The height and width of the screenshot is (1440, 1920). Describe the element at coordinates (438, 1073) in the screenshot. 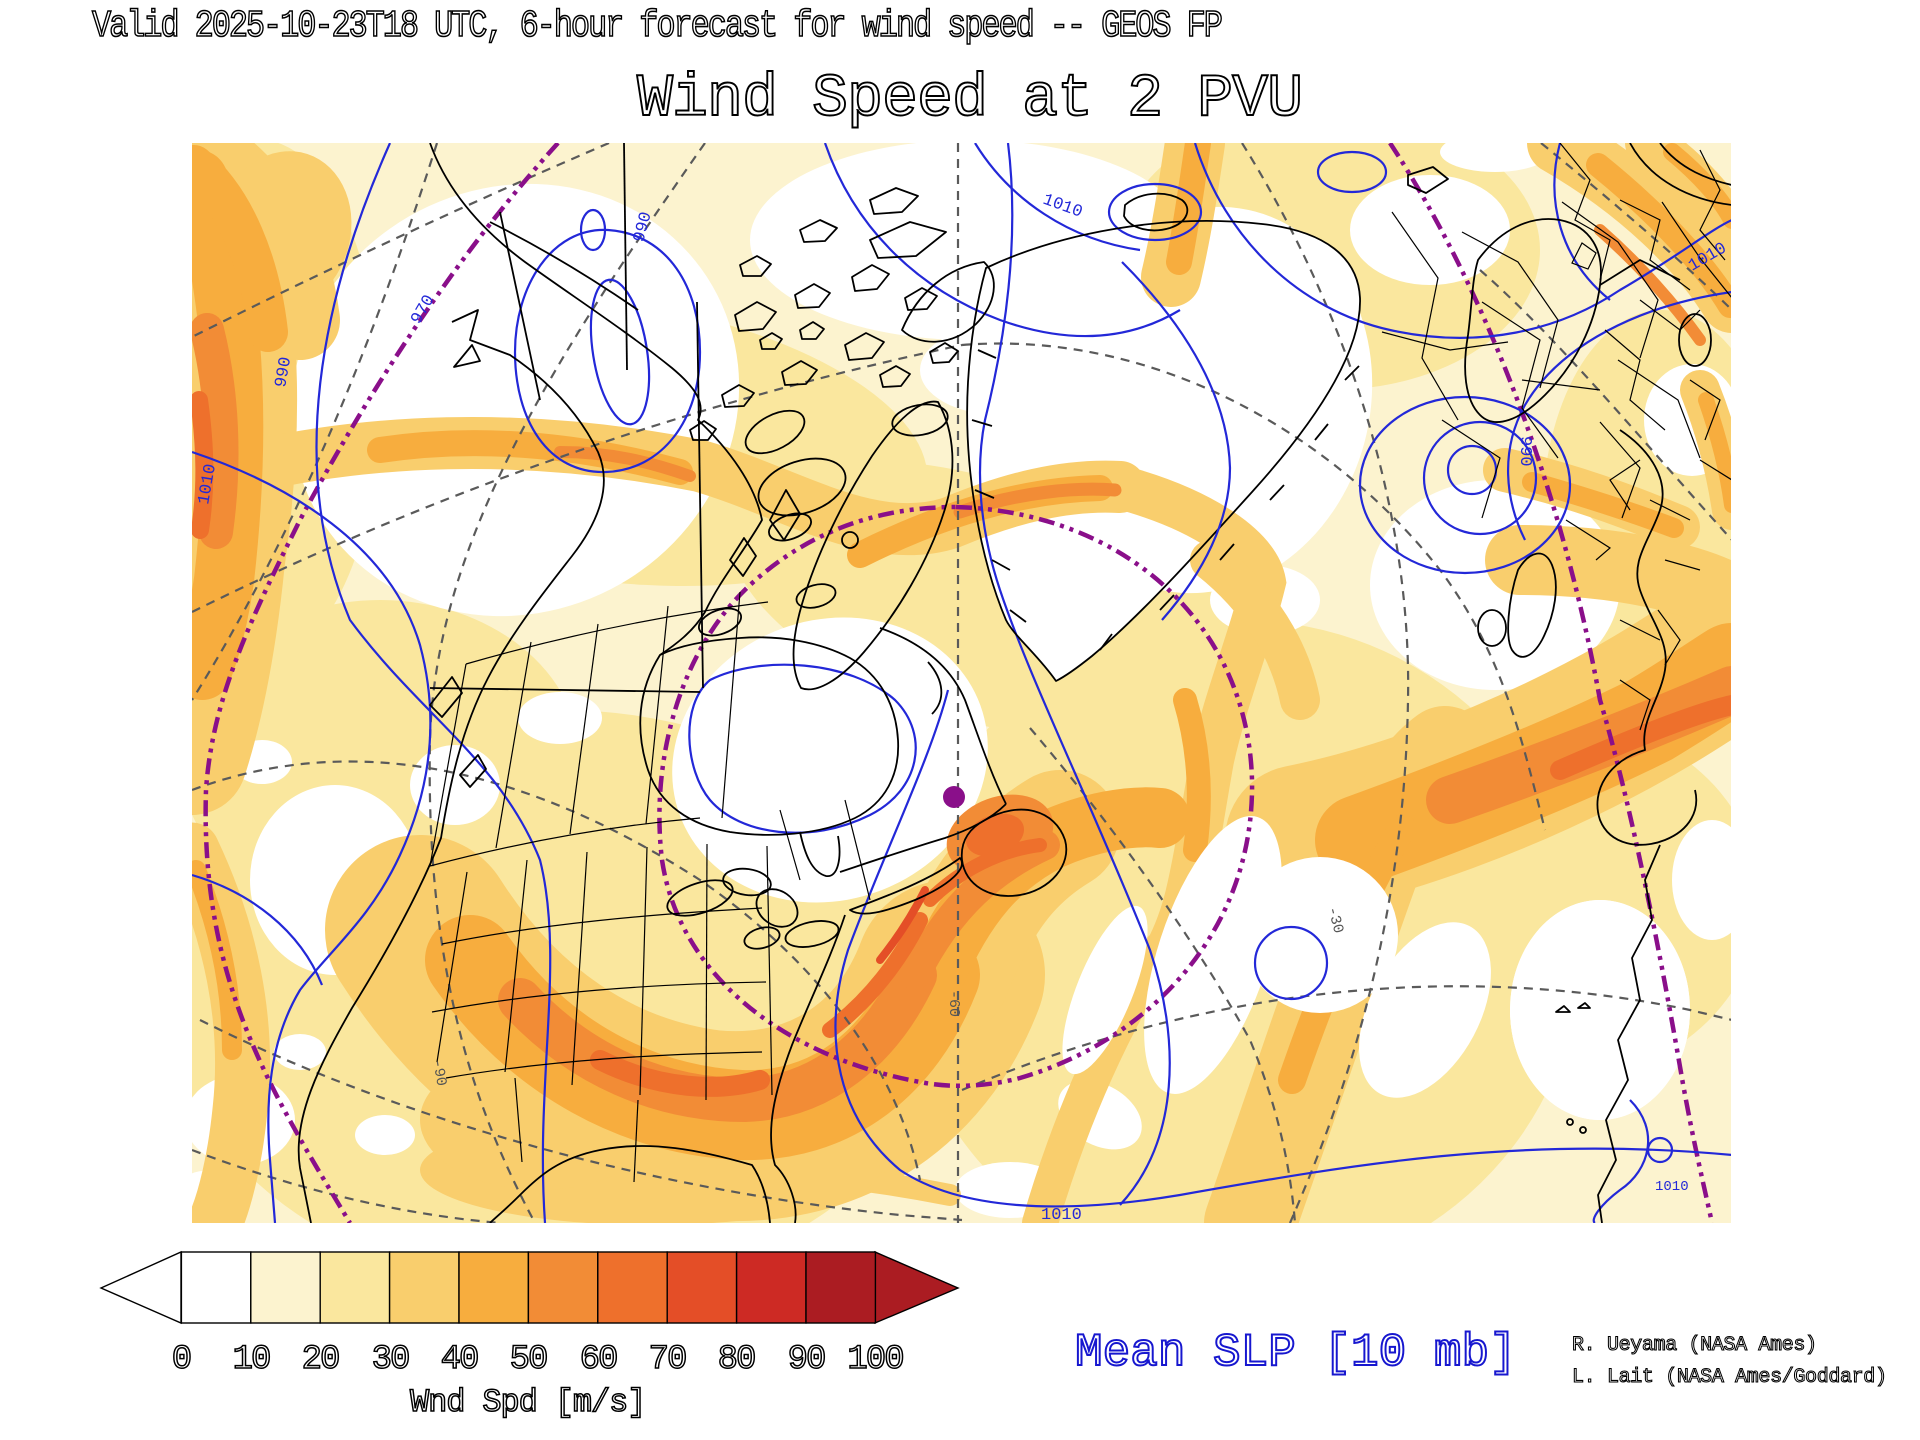

I see `svg-text: -90` at that location.